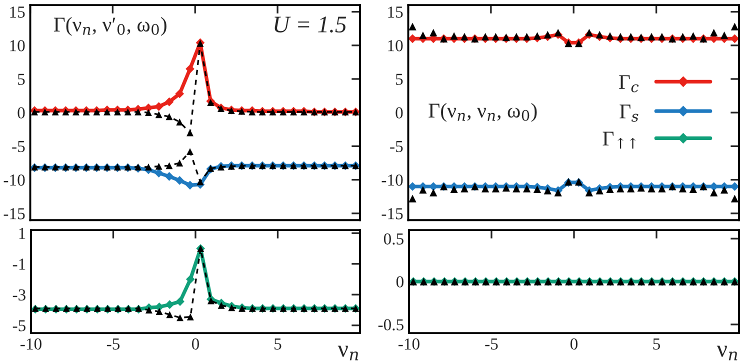 The width and height of the screenshot is (747, 362). I want to click on annotation: Γ(ν$_{n}$, ν$_{n}$, ω$_{0}$), so click(482, 112).